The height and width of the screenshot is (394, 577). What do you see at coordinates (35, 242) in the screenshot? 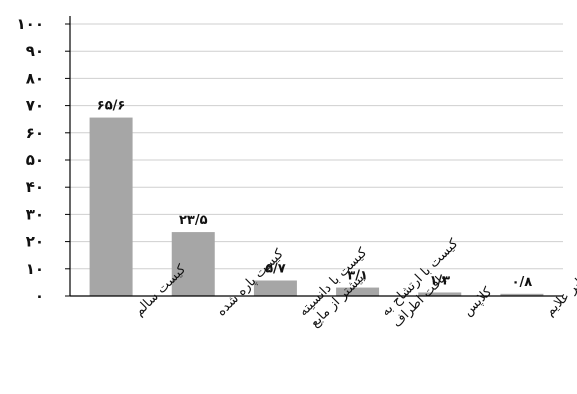
I see `y-tick-label: ۲۰` at bounding box center [35, 242].